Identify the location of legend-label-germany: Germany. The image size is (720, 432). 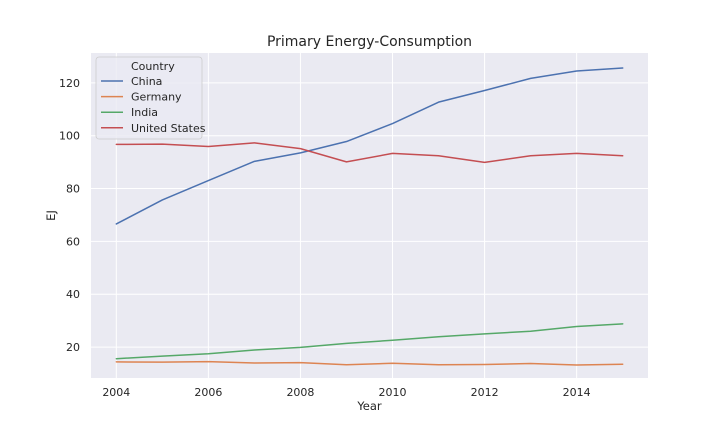
(156, 97).